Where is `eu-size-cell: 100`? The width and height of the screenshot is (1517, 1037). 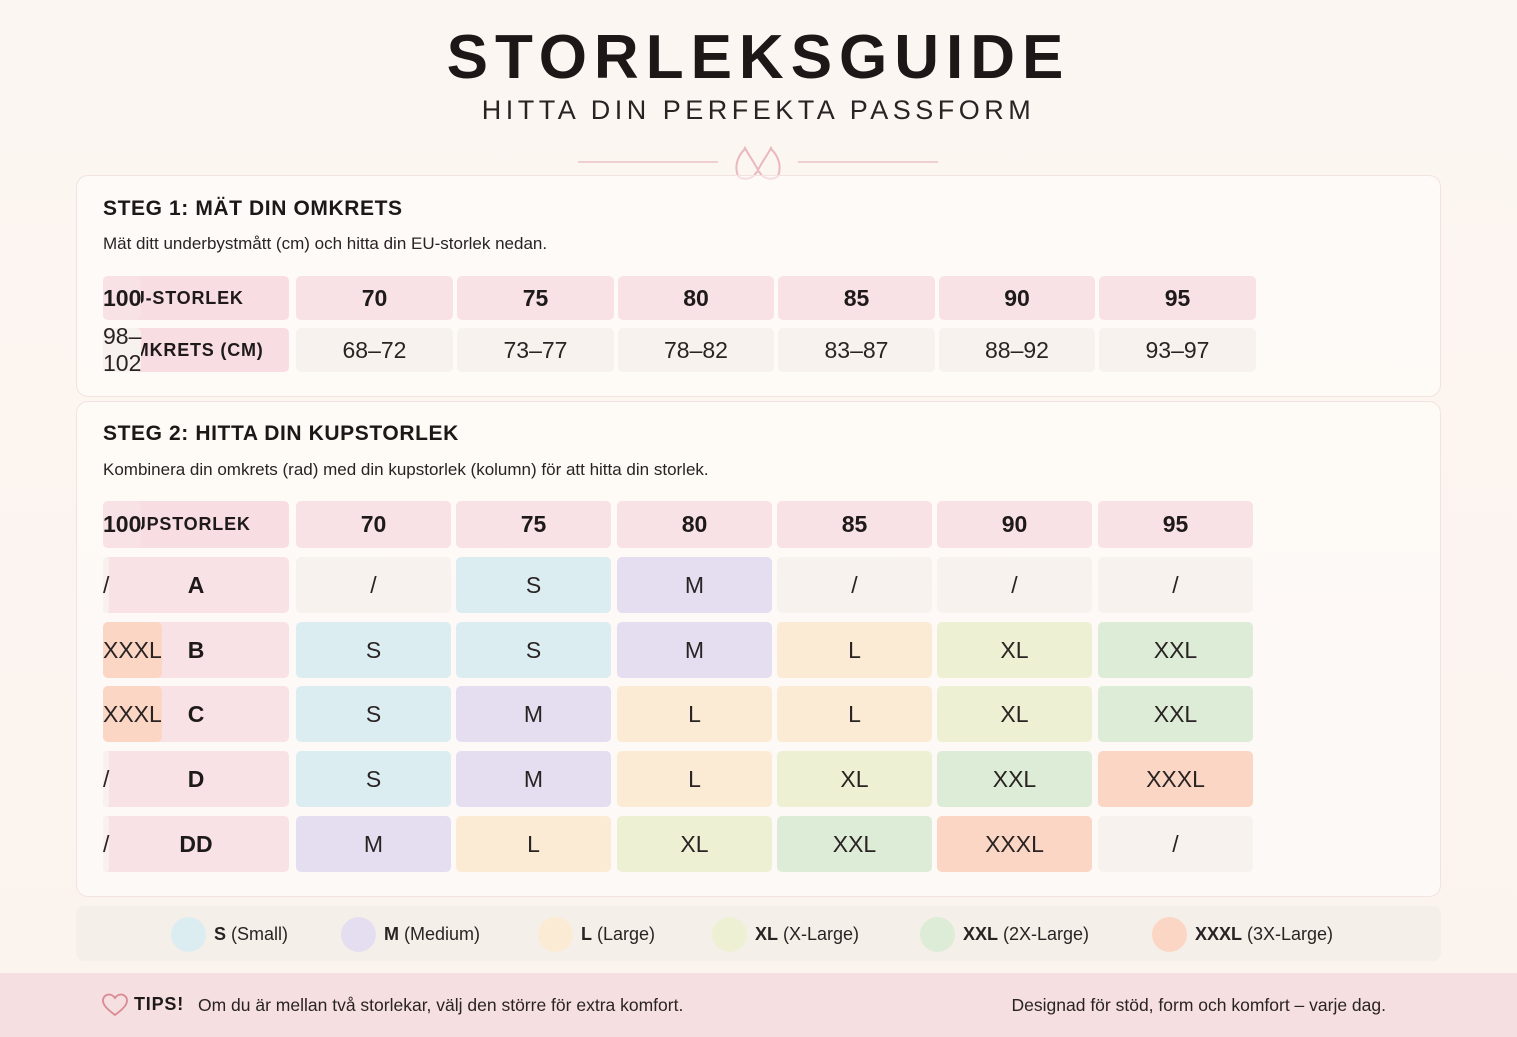 eu-size-cell: 100 is located at coordinates (122, 298).